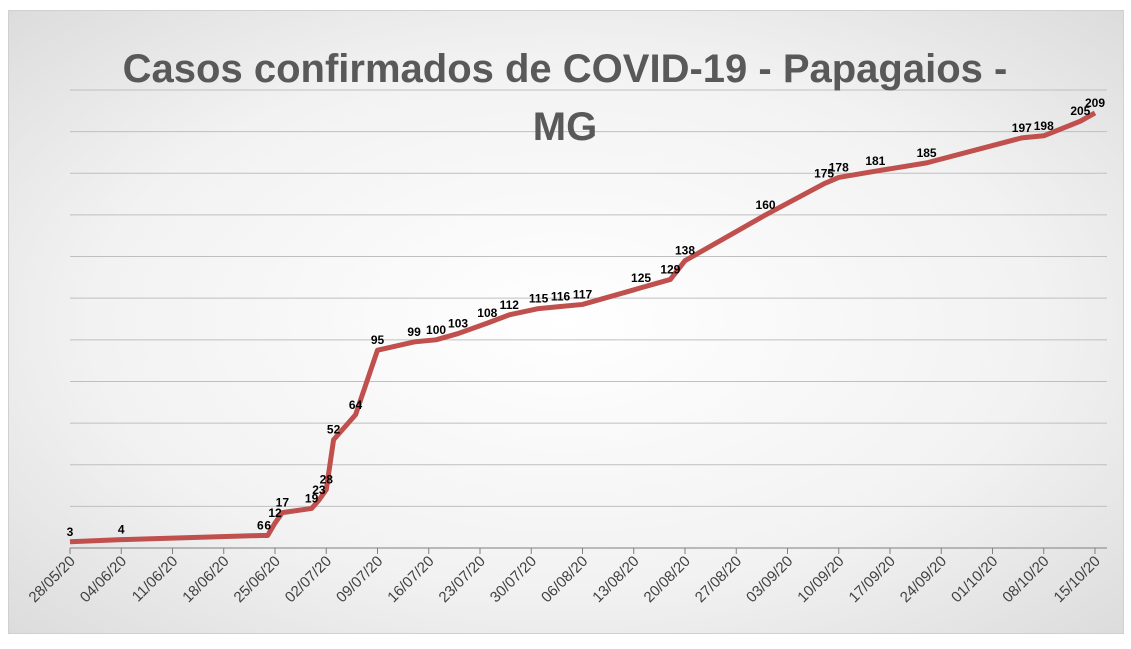  What do you see at coordinates (1044, 126) in the screenshot?
I see `data-label: 198` at bounding box center [1044, 126].